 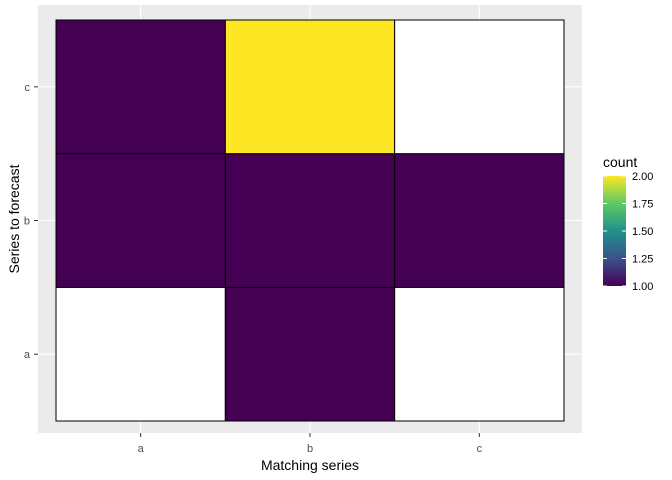 I want to click on heatmap-cell-b-b, so click(x=310, y=220).